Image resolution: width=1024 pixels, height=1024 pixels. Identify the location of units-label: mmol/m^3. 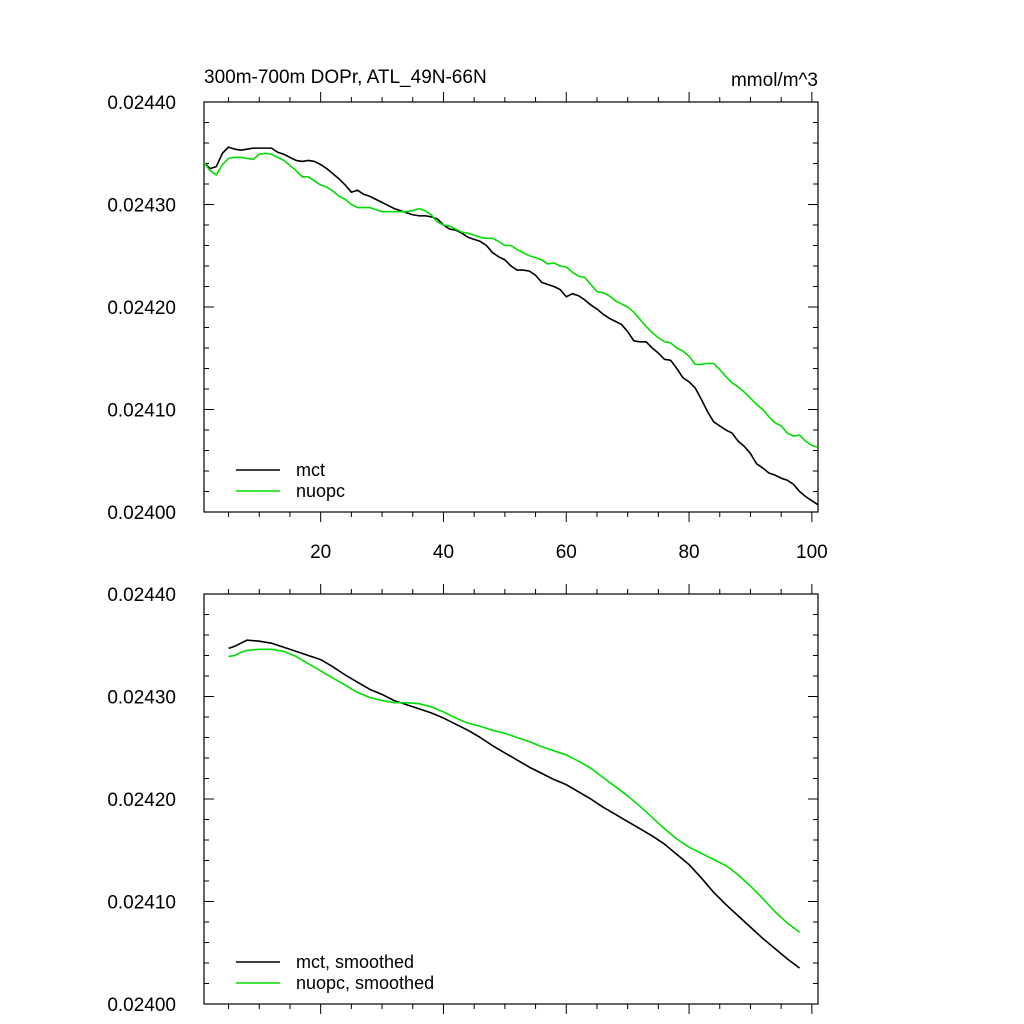
(774, 80).